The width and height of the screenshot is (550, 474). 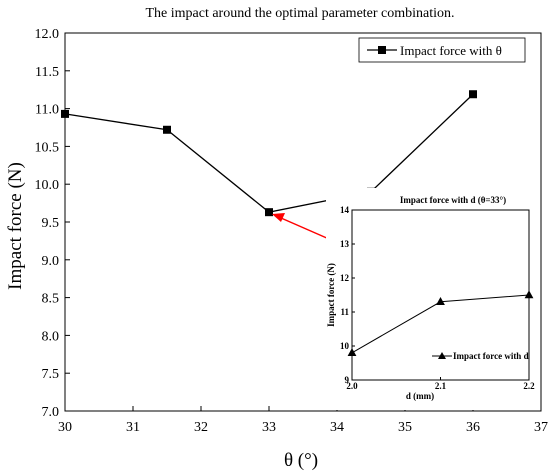 I want to click on annotation-arrow, so click(x=301, y=226).